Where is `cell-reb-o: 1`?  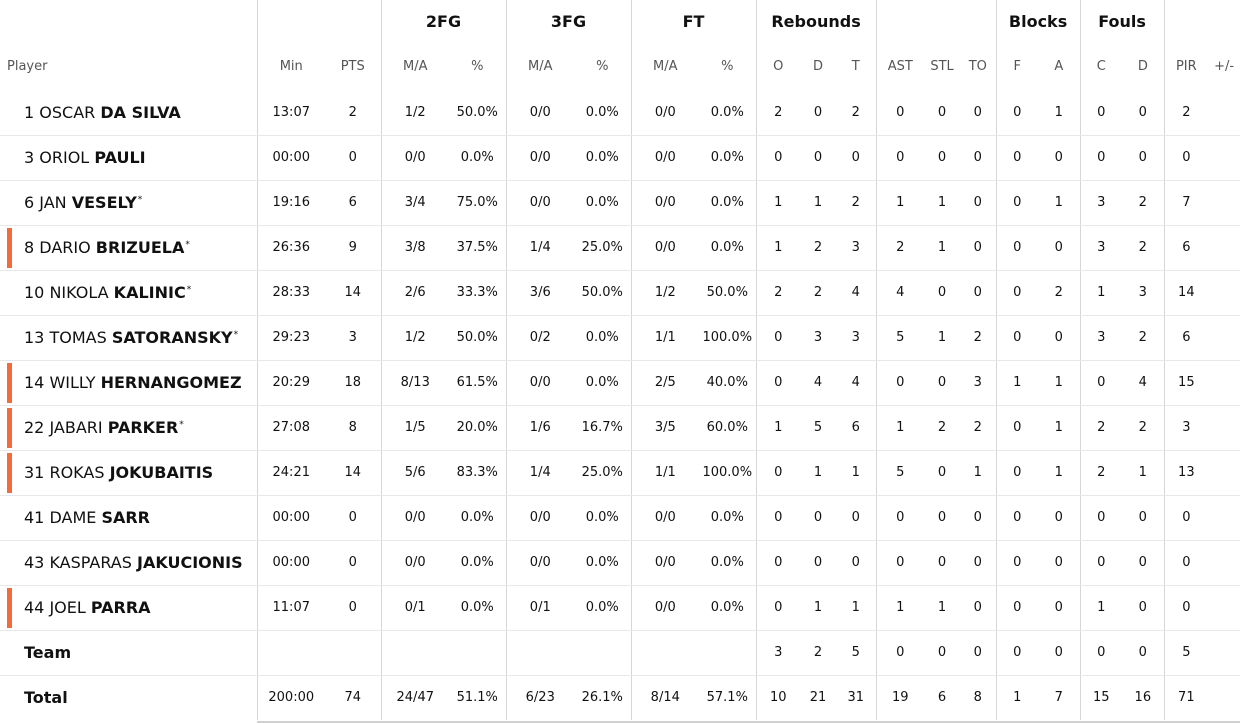
cell-reb-o: 1 is located at coordinates (778, 203).